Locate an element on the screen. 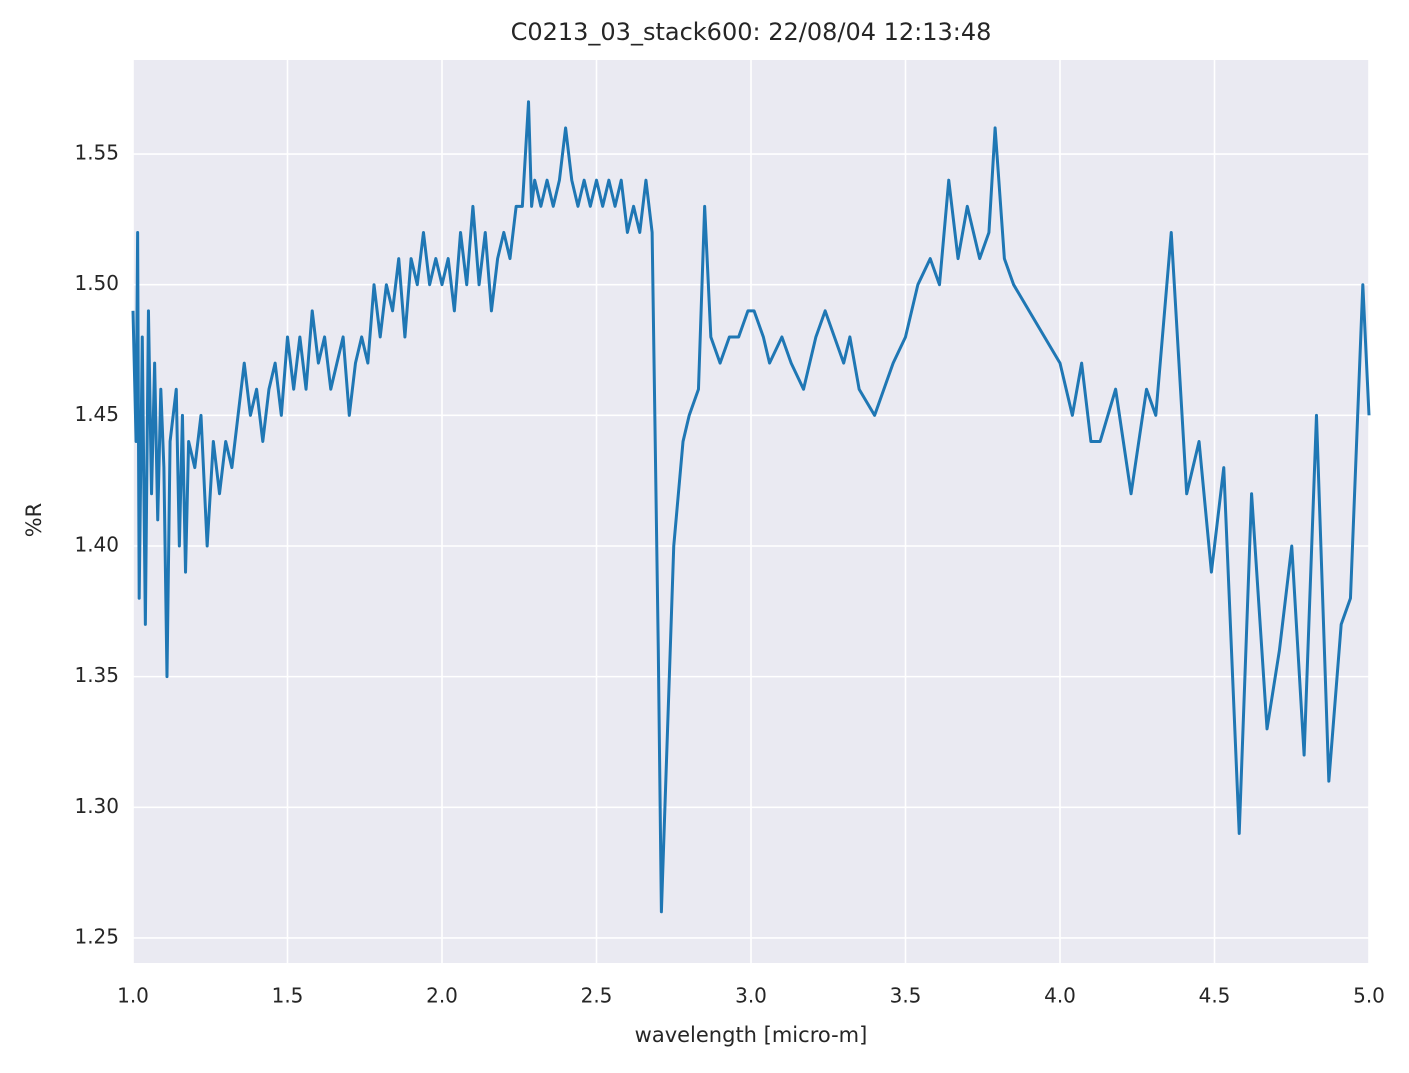 This screenshot has width=1409, height=1073. y-tick-label: 1.35 is located at coordinates (96, 675).